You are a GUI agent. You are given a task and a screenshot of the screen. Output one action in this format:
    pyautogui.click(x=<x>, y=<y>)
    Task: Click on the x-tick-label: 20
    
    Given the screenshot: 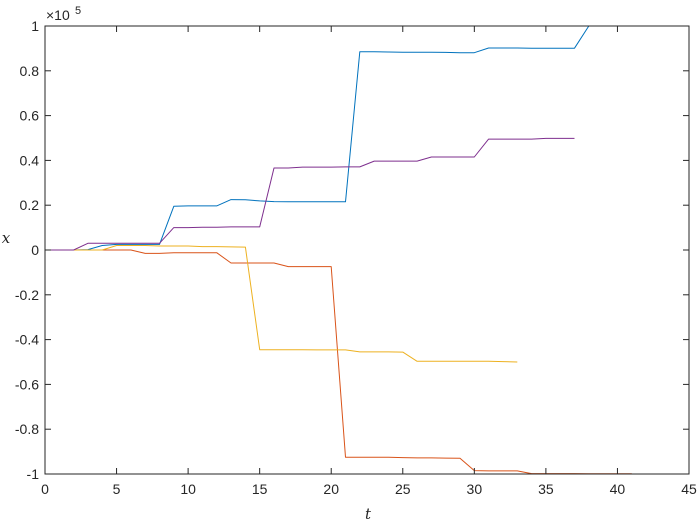 What is the action you would take?
    pyautogui.click(x=331, y=489)
    